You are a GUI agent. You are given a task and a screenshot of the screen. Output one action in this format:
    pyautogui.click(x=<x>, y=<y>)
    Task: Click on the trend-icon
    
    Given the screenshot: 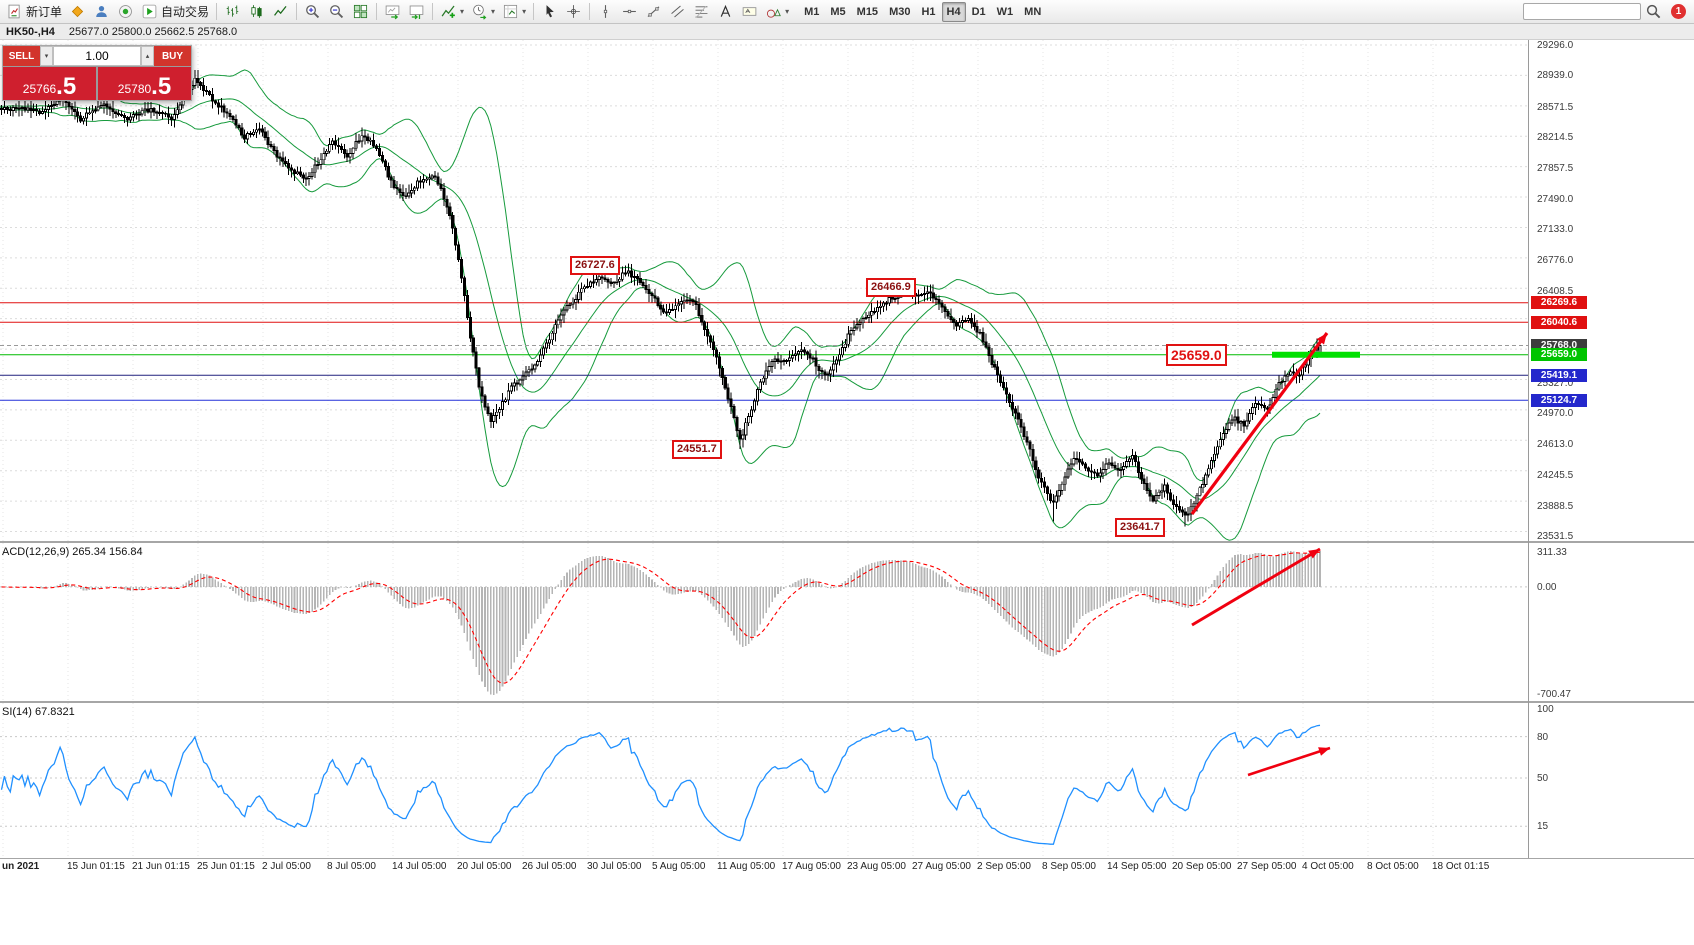 What is the action you would take?
    pyautogui.click(x=653, y=11)
    